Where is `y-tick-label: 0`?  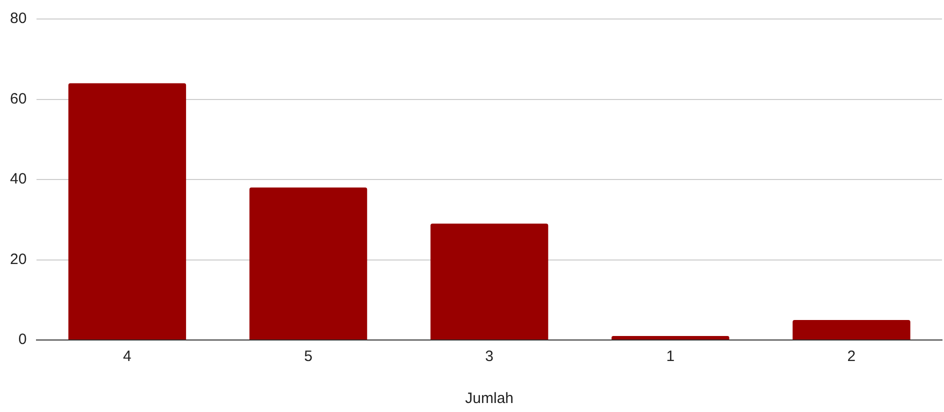 y-tick-label: 0 is located at coordinates (22, 339).